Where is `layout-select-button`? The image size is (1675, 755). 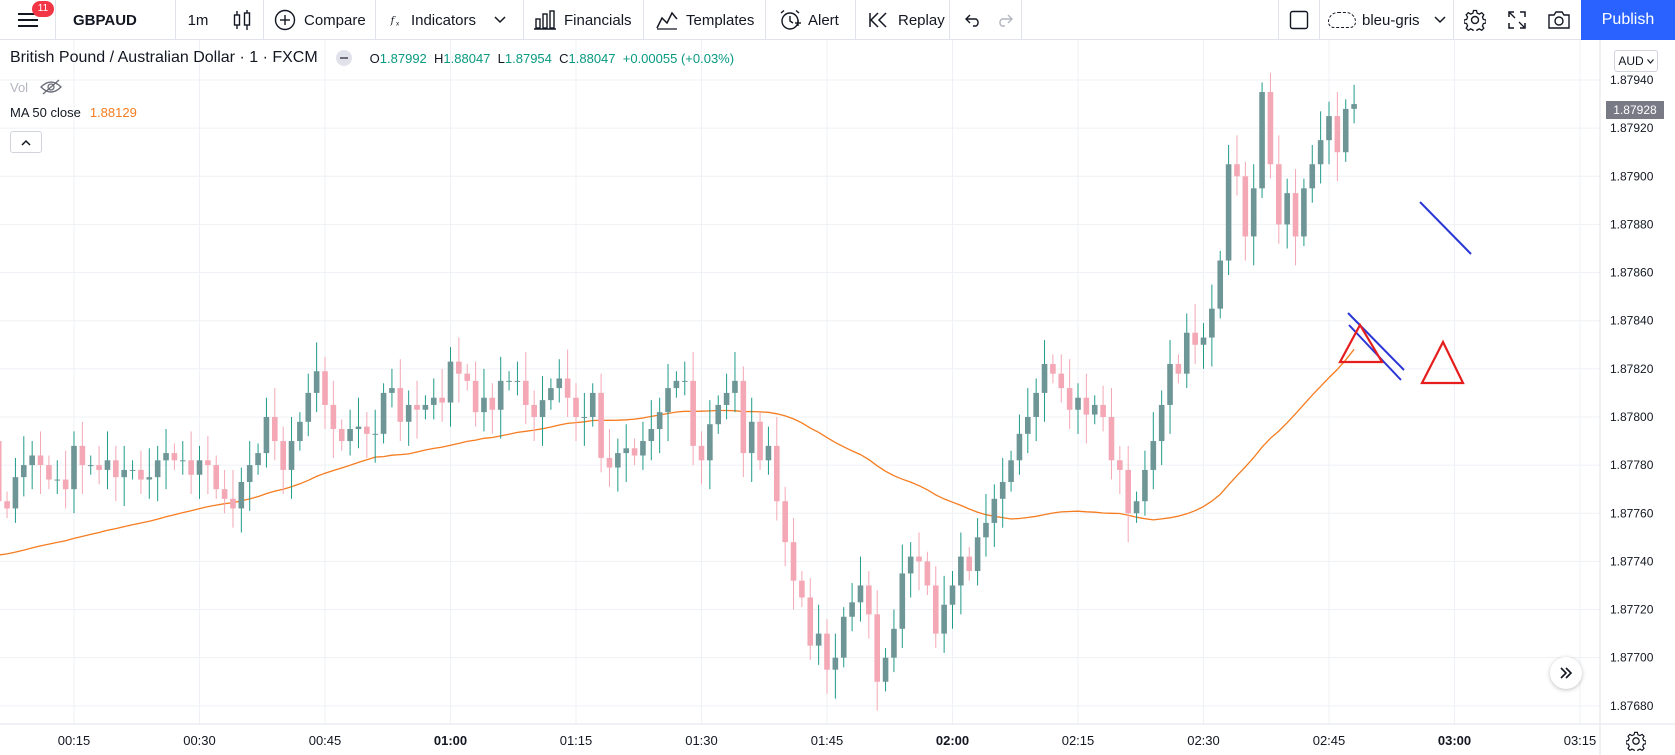
layout-select-button is located at coordinates (1299, 20).